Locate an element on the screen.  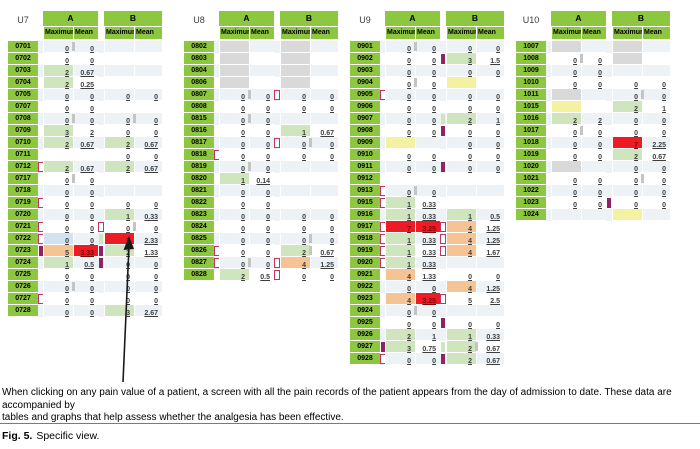
pain-cell: 0.33 is located at coordinates (490, 335).